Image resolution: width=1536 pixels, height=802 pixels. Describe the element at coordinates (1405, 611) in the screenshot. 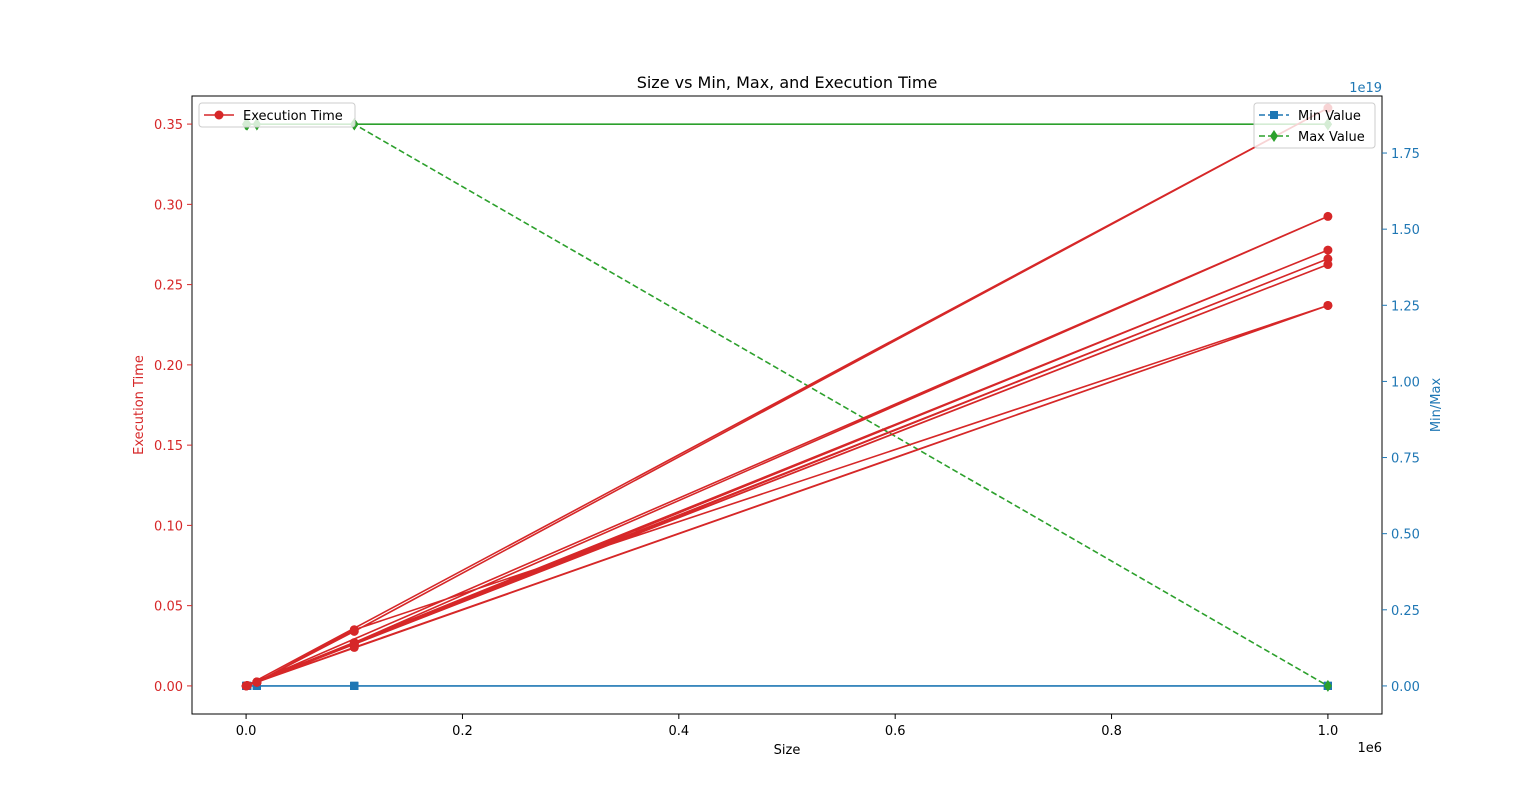

I see `right-tick-label: 0.25` at that location.